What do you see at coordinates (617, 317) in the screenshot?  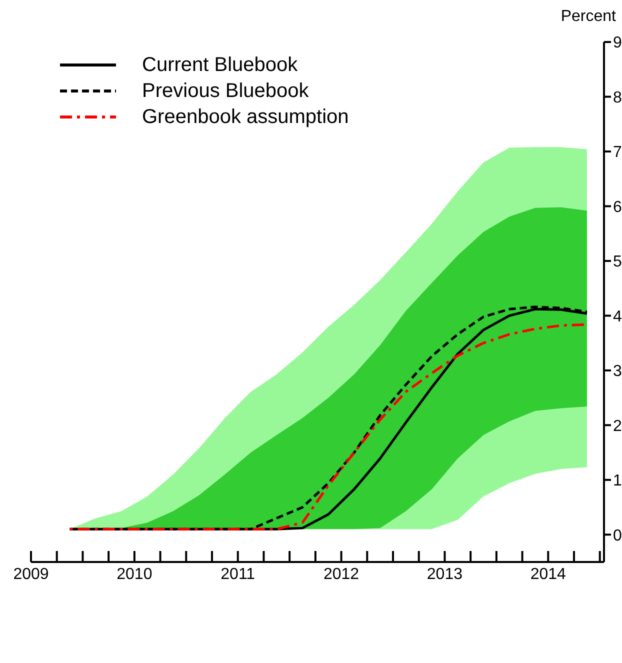 I see `y-tick-label: 4` at bounding box center [617, 317].